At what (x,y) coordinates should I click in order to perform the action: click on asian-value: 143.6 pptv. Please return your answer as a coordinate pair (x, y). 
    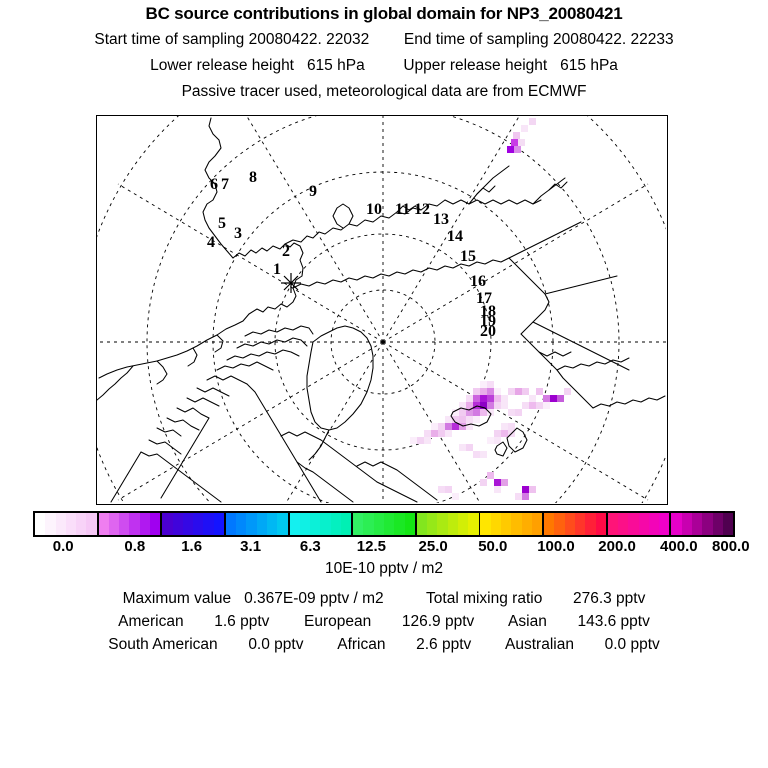
    Looking at the image, I should click on (613, 621).